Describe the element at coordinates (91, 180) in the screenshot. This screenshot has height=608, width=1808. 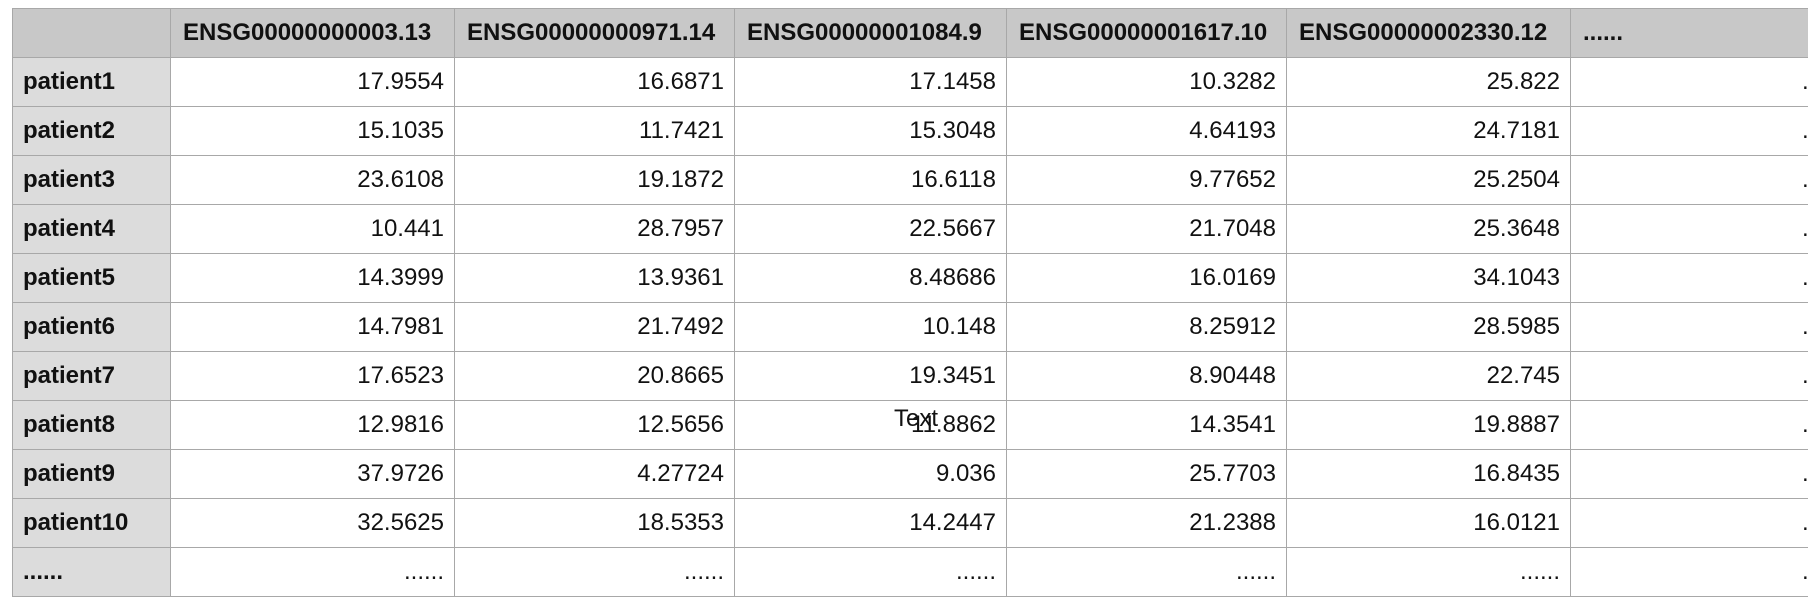
I see `row-header: patient3` at that location.